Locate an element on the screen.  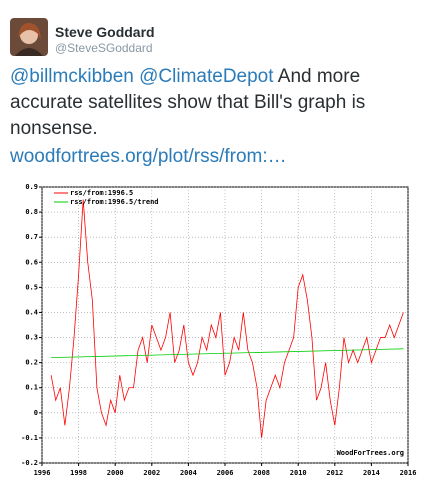
y-tick-label: -0.1 is located at coordinates (29, 438).